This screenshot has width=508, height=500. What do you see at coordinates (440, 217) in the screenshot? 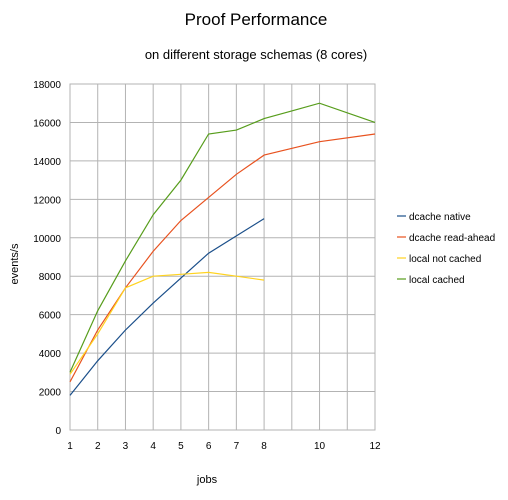
I see `legend-label: dcache native` at bounding box center [440, 217].